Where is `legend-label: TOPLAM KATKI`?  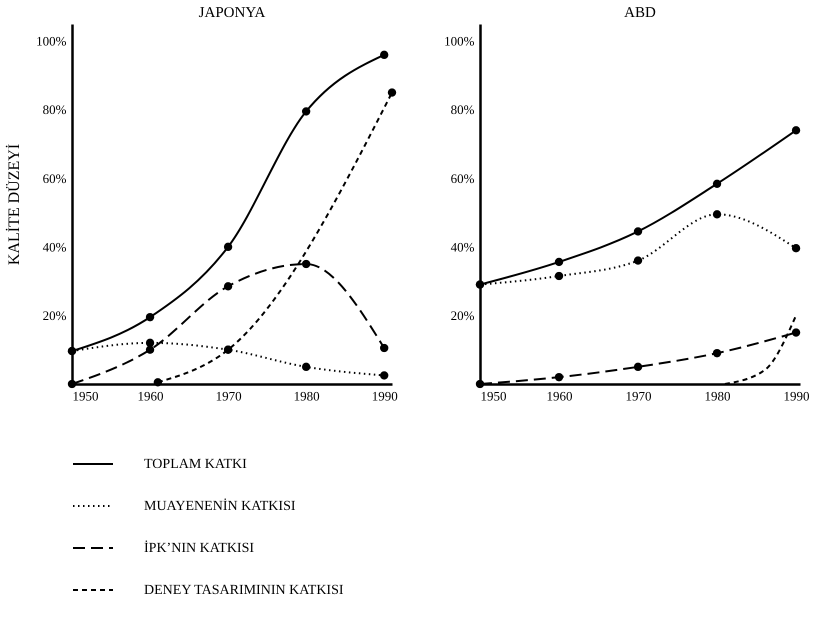 legend-label: TOPLAM KATKI is located at coordinates (196, 464).